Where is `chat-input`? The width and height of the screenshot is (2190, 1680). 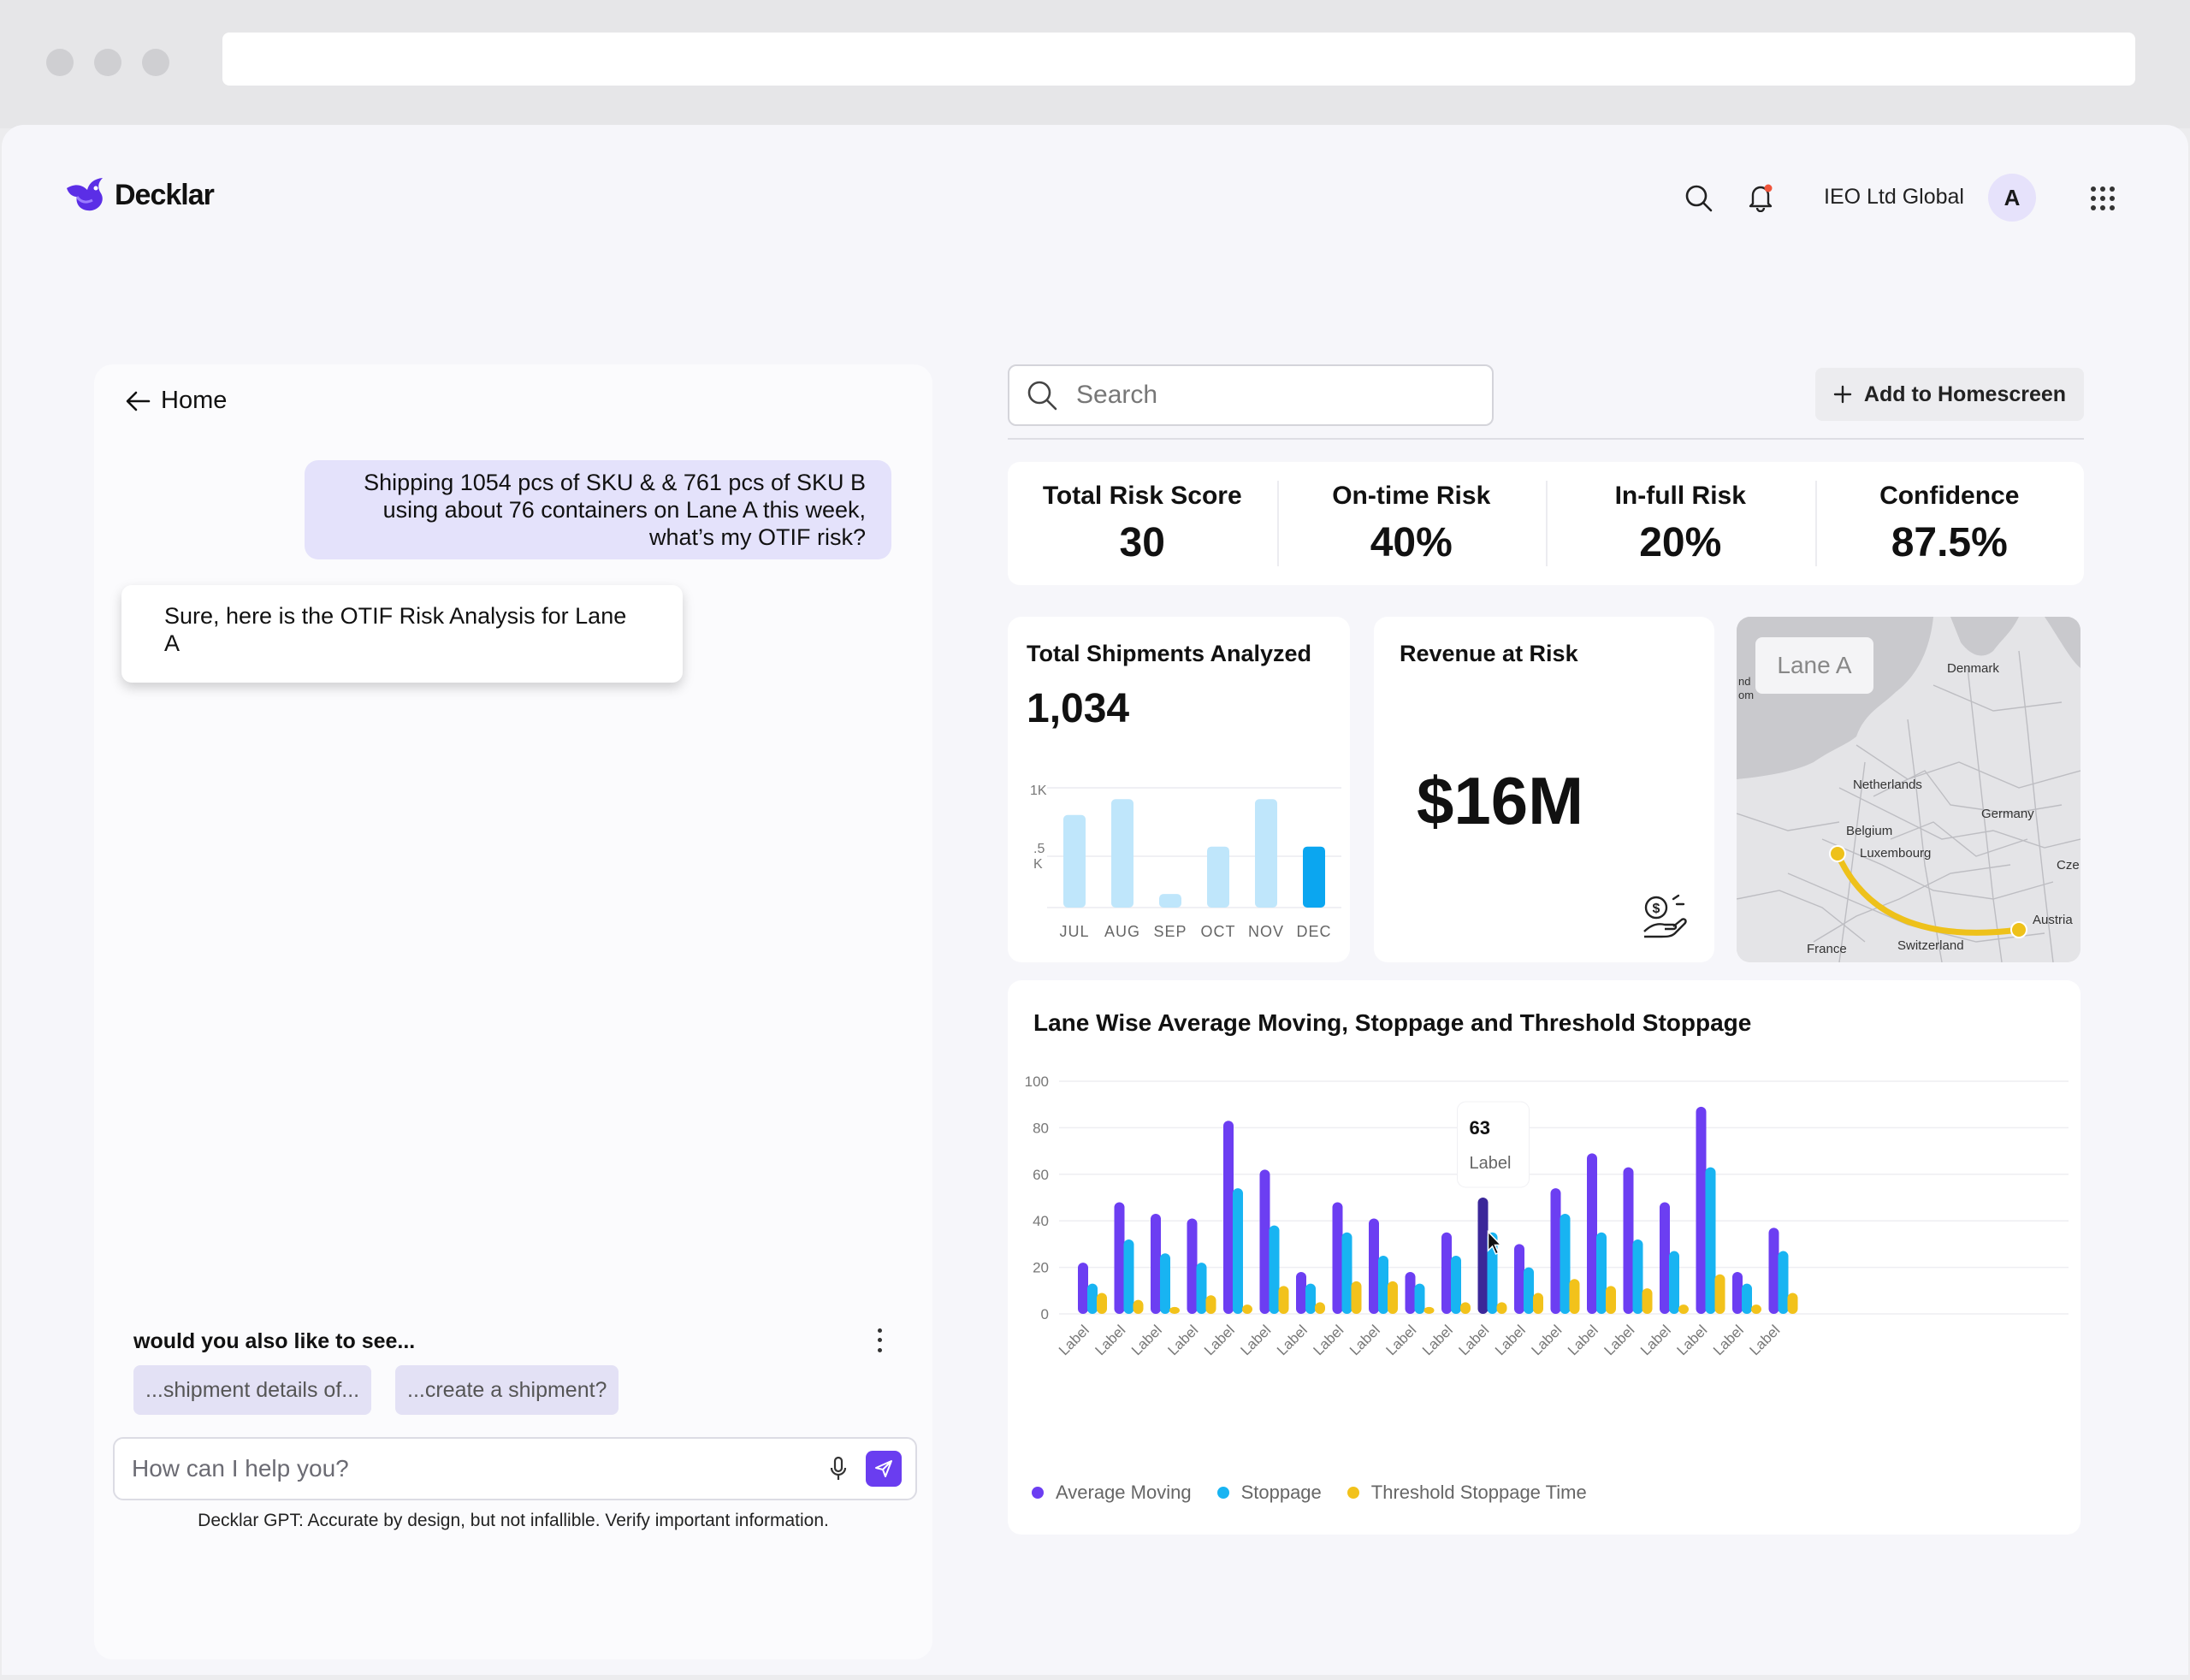 chat-input is located at coordinates (476, 1468).